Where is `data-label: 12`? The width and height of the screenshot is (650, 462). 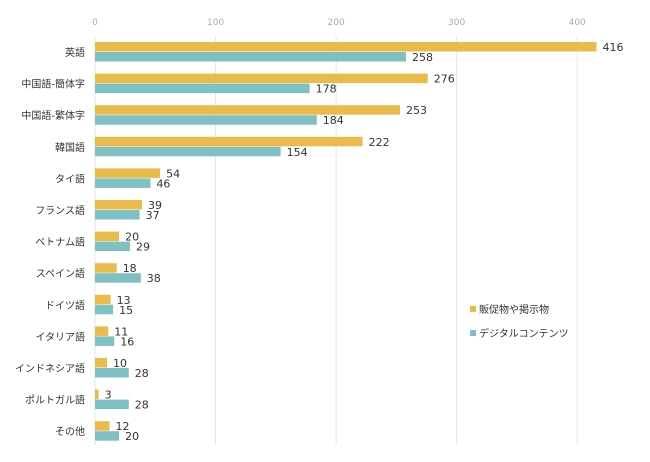 data-label: 12 is located at coordinates (122, 426).